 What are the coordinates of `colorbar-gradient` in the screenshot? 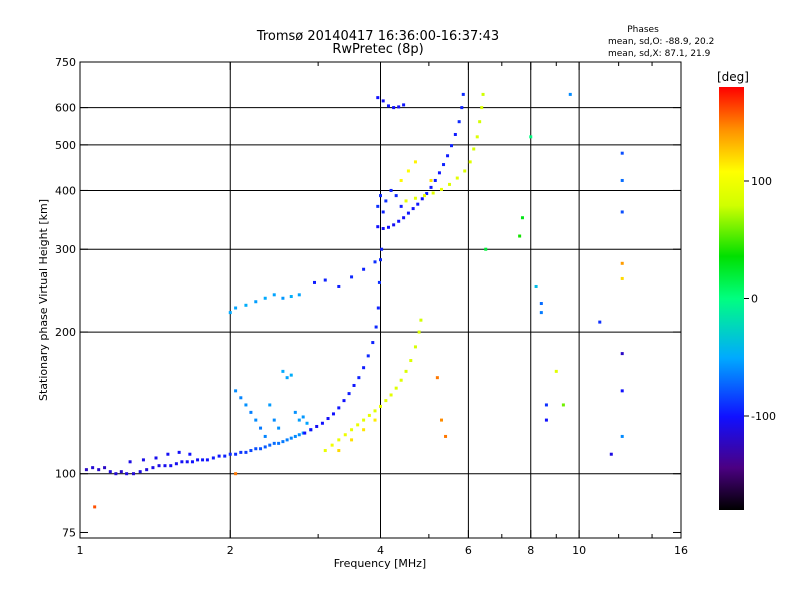 It's located at (731, 298).